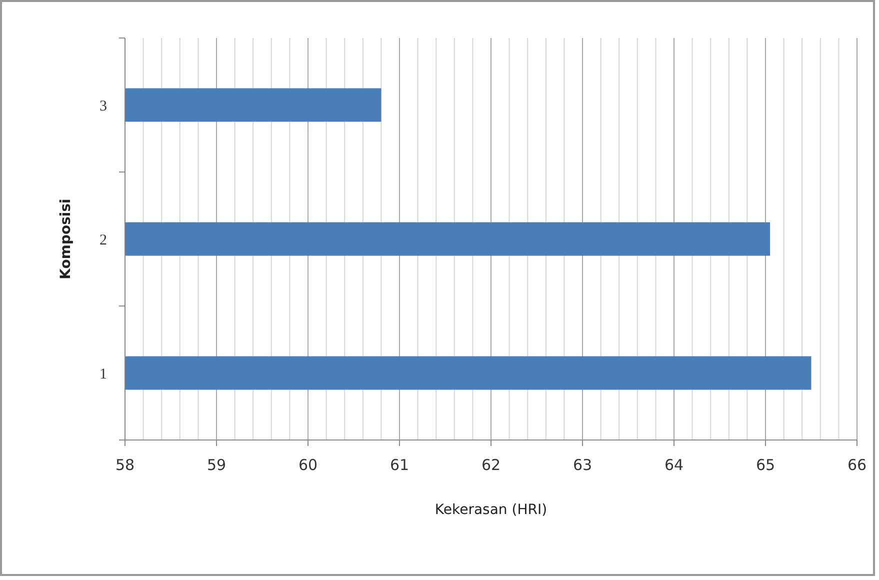 The width and height of the screenshot is (879, 580). I want to click on x-tick-label: 65, so click(766, 465).